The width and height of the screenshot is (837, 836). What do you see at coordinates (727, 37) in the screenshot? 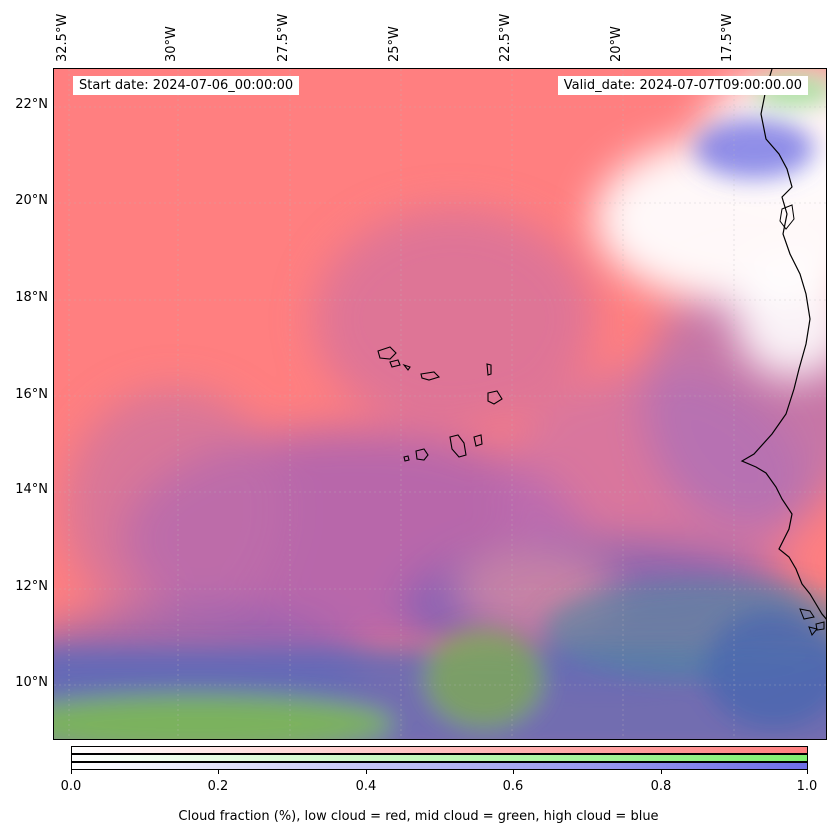
I see `lon-label-17-5w: 17.5°W` at bounding box center [727, 37].